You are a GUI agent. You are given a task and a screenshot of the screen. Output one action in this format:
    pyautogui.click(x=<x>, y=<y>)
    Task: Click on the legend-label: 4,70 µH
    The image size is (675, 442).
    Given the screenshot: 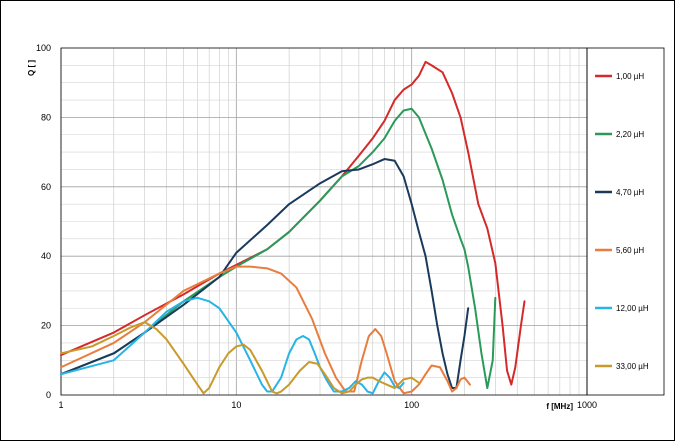 What is the action you would take?
    pyautogui.click(x=630, y=192)
    